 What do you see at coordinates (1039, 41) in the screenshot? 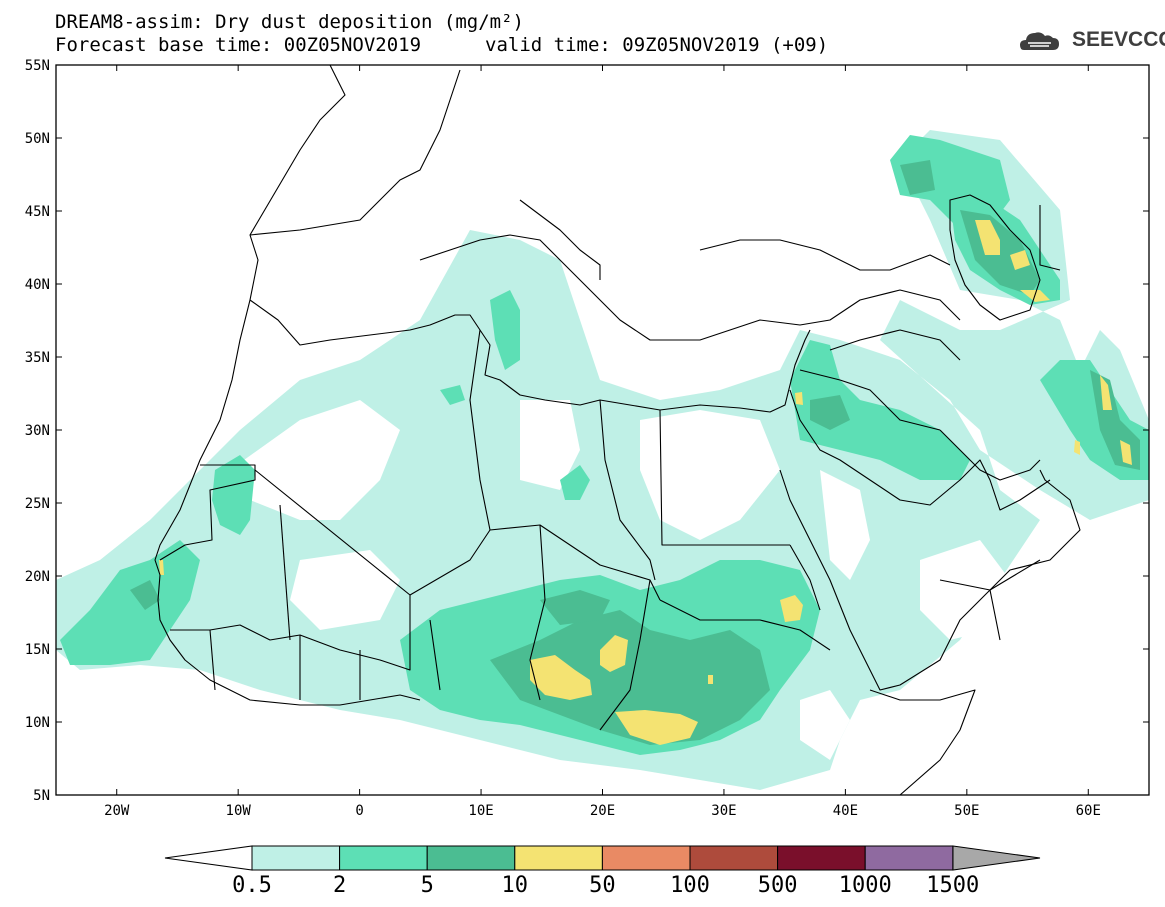
I see `cloud-logo-icon` at bounding box center [1039, 41].